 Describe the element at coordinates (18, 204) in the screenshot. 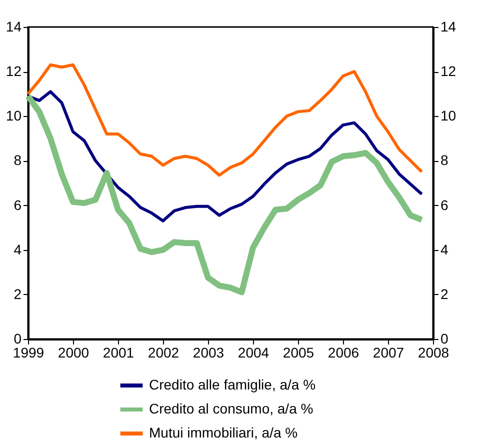

I see `y-tick-label: 6` at that location.